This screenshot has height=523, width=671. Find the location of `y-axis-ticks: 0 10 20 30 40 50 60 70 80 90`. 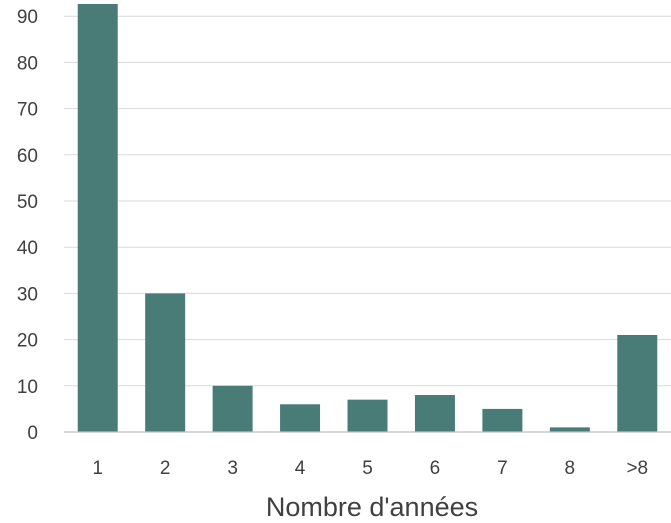

y-axis-ticks: 0 10 20 30 40 50 60 70 80 90 is located at coordinates (27, 225).